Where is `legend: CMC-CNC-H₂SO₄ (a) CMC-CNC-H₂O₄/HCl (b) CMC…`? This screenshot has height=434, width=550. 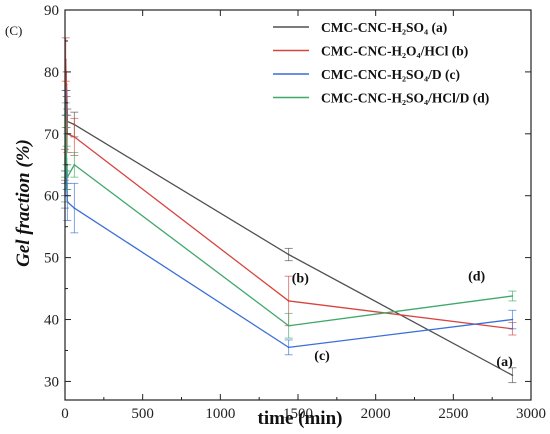
legend: CMC-CNC-H₂SO₄ (a) CMC-CNC-H₂O₄/HCl (b) CMC… is located at coordinates (381, 63).